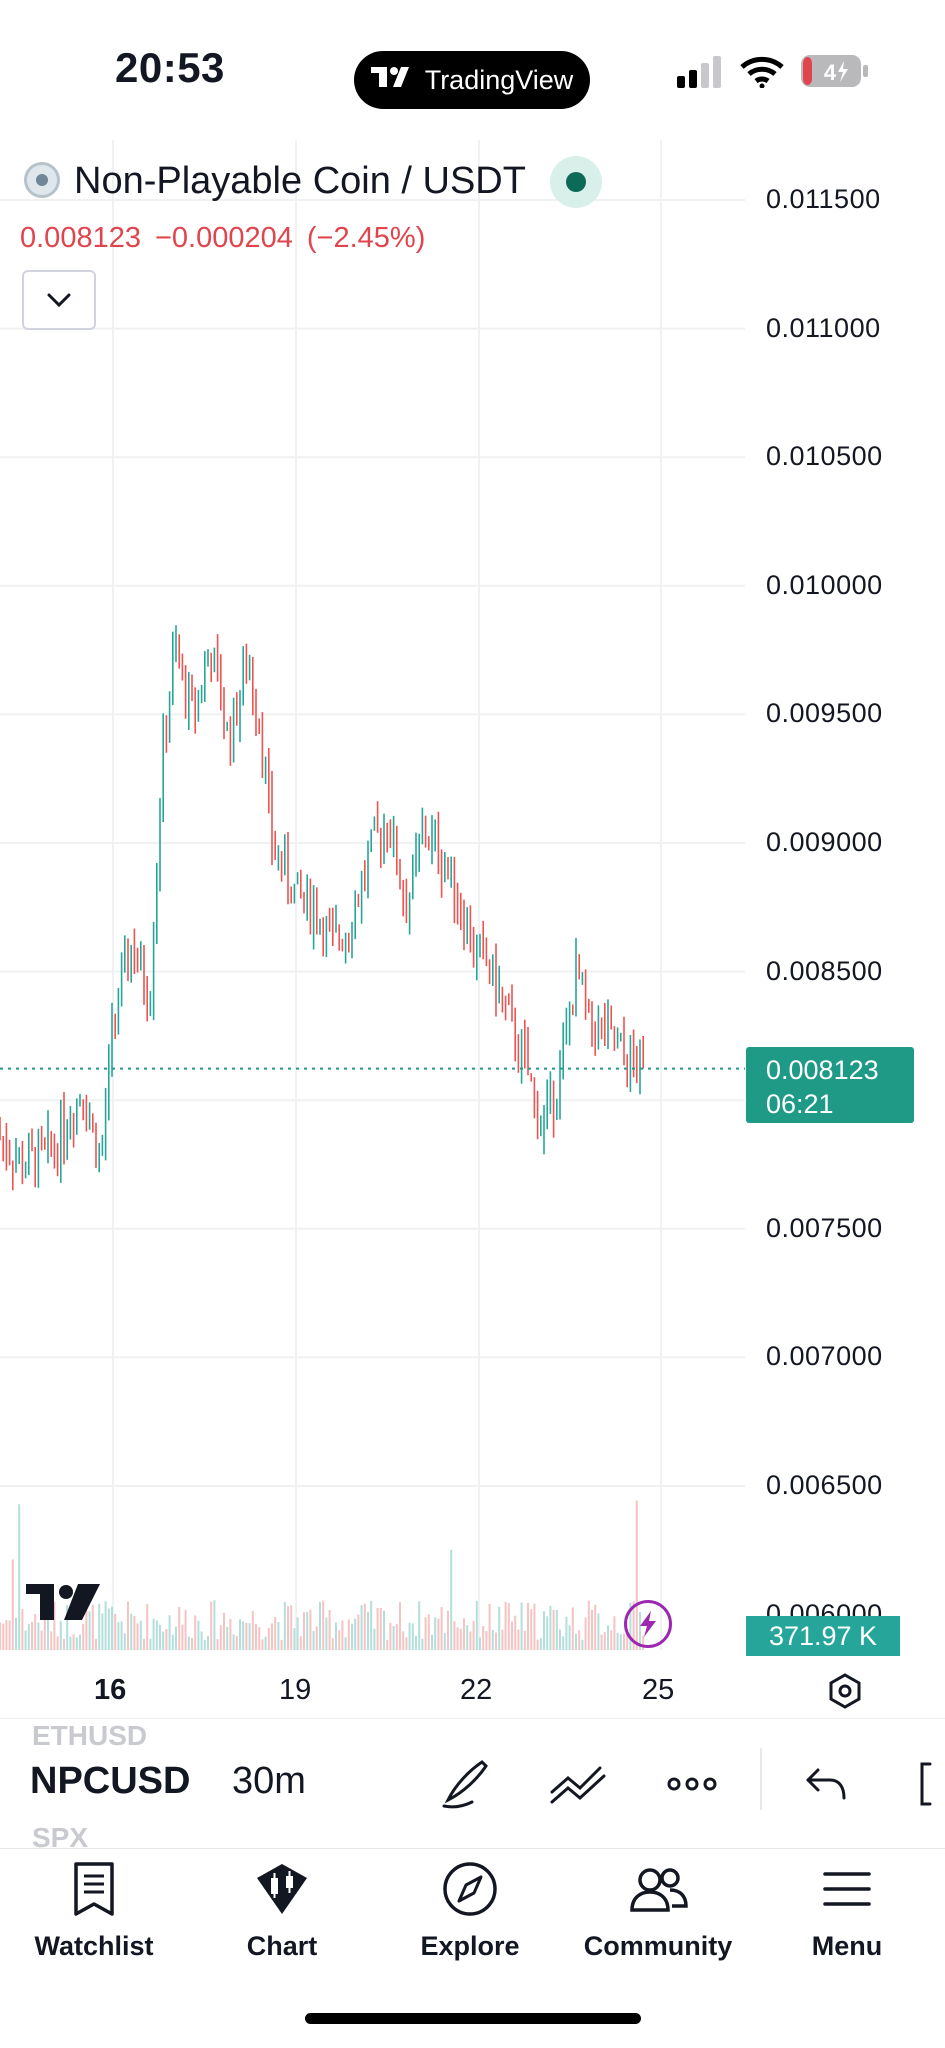  Describe the element at coordinates (845, 1693) in the screenshot. I see `chart-settings-button` at that location.